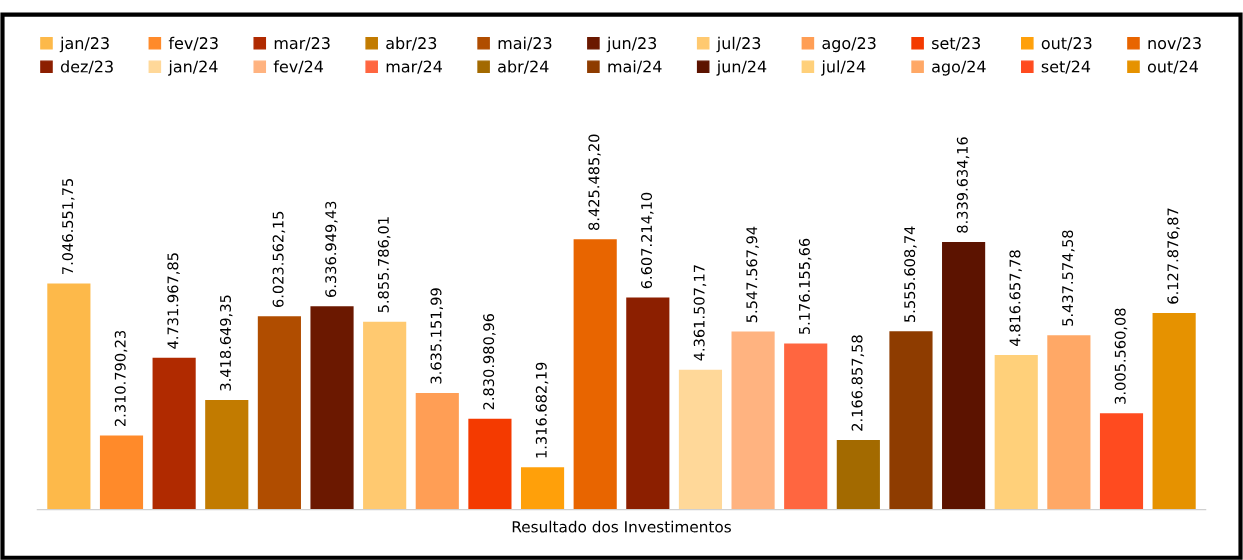  Describe the element at coordinates (910, 274) in the screenshot. I see `data-label: 5.555.608,74` at that location.